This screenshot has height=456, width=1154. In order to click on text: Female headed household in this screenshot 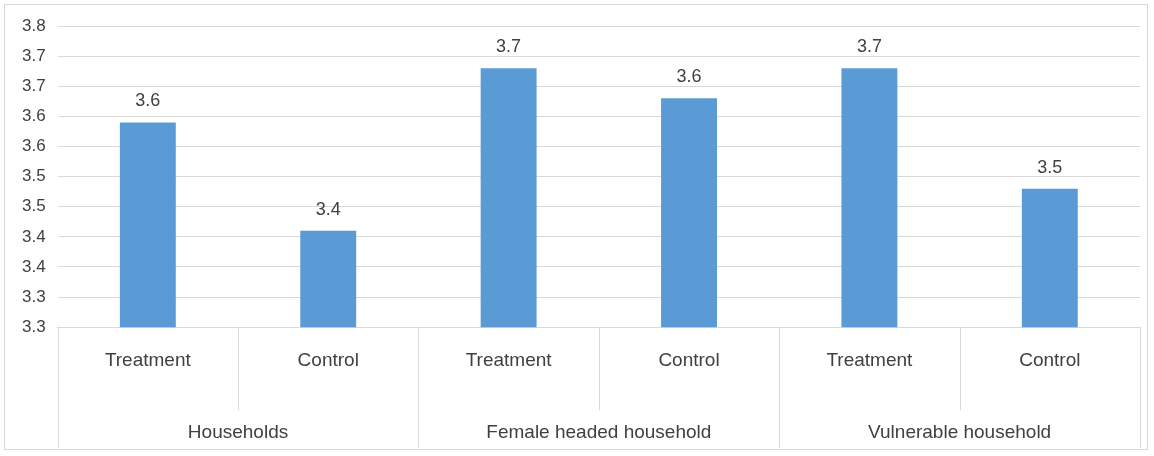, I will do `click(599, 432)`.